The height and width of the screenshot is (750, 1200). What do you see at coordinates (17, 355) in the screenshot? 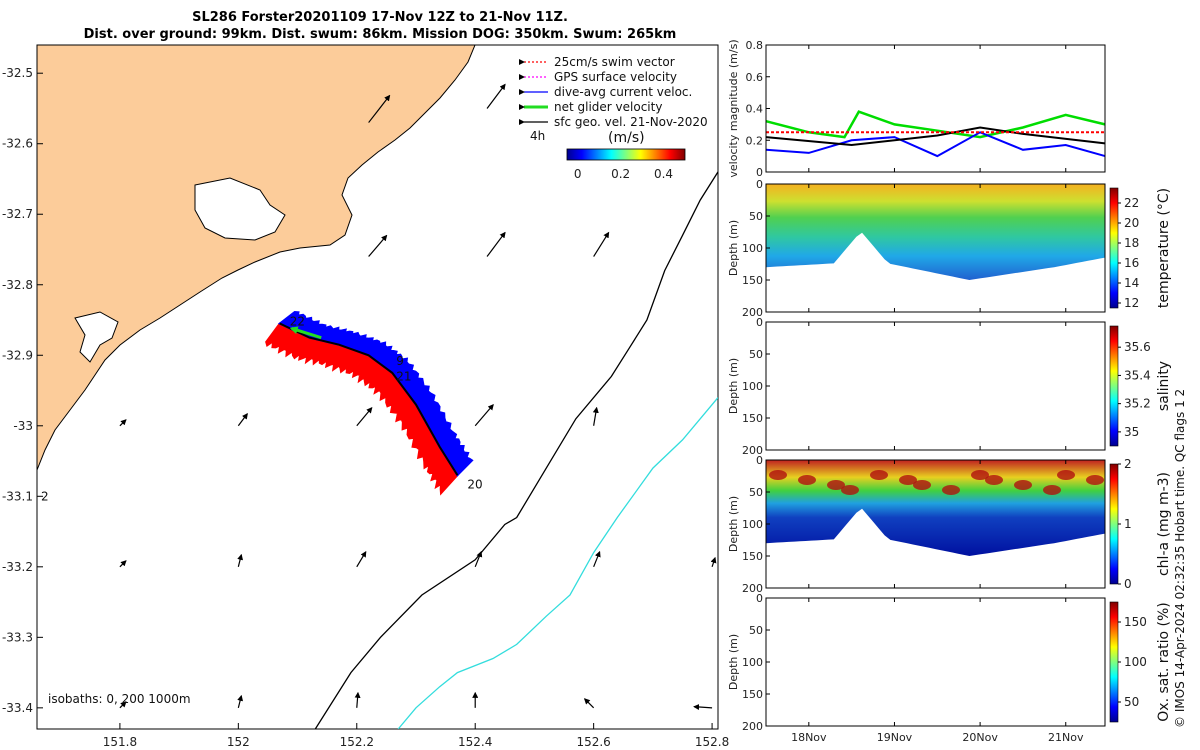
I see `map-ytick-label: -32.9` at bounding box center [17, 355].